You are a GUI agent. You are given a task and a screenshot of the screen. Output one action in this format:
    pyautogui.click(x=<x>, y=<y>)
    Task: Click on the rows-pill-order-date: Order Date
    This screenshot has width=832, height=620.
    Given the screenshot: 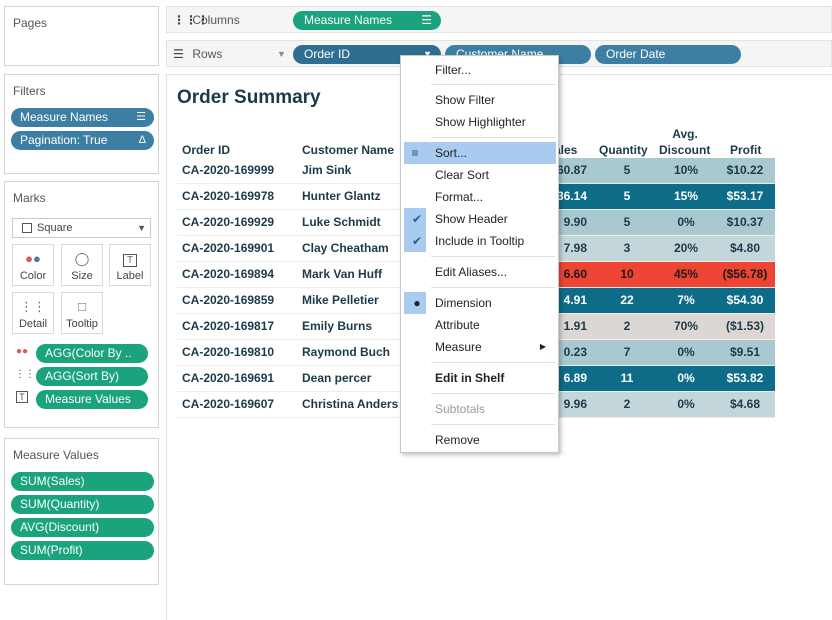 What is the action you would take?
    pyautogui.click(x=668, y=54)
    